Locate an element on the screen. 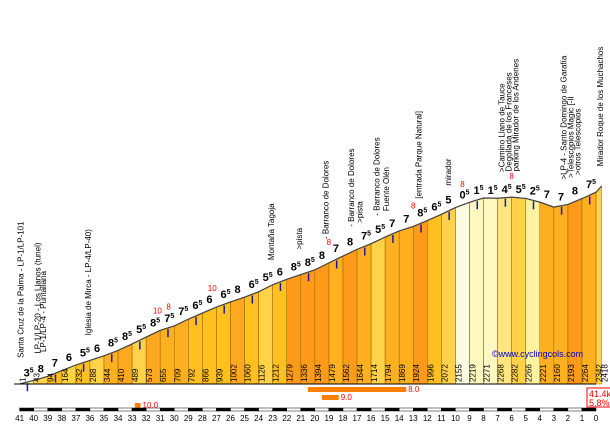 This screenshot has height=431, width=610. altitude-label: 2342 is located at coordinates (599, 373).